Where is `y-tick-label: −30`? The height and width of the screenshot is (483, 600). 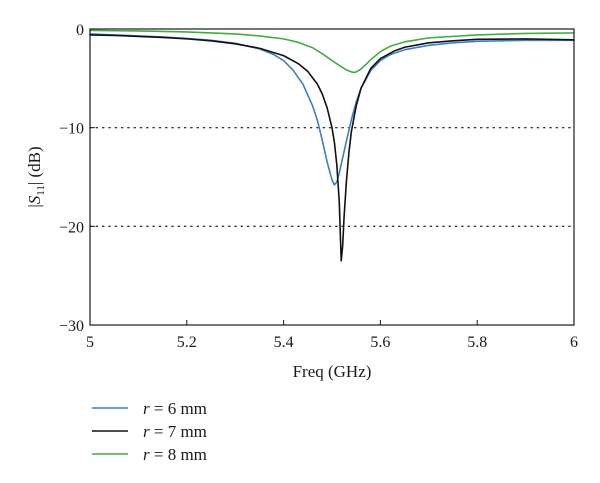 y-tick-label: −30 is located at coordinates (71, 326).